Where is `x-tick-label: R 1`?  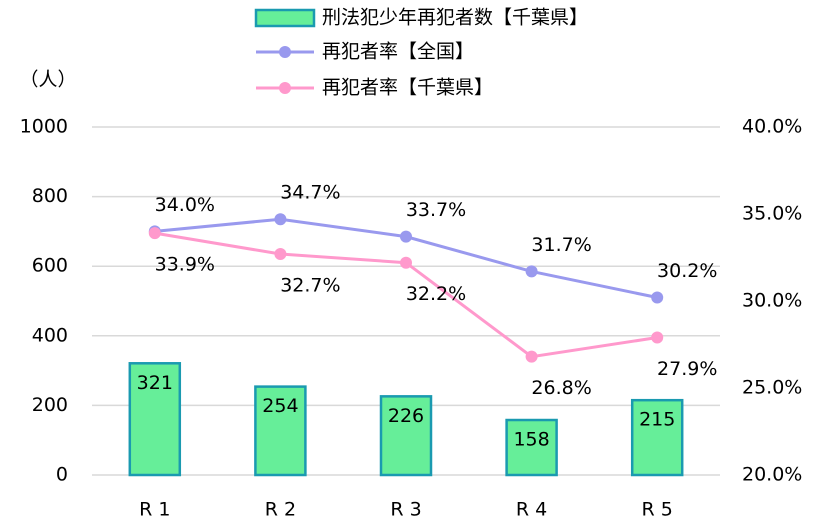
x-tick-label: R 1 is located at coordinates (154, 510).